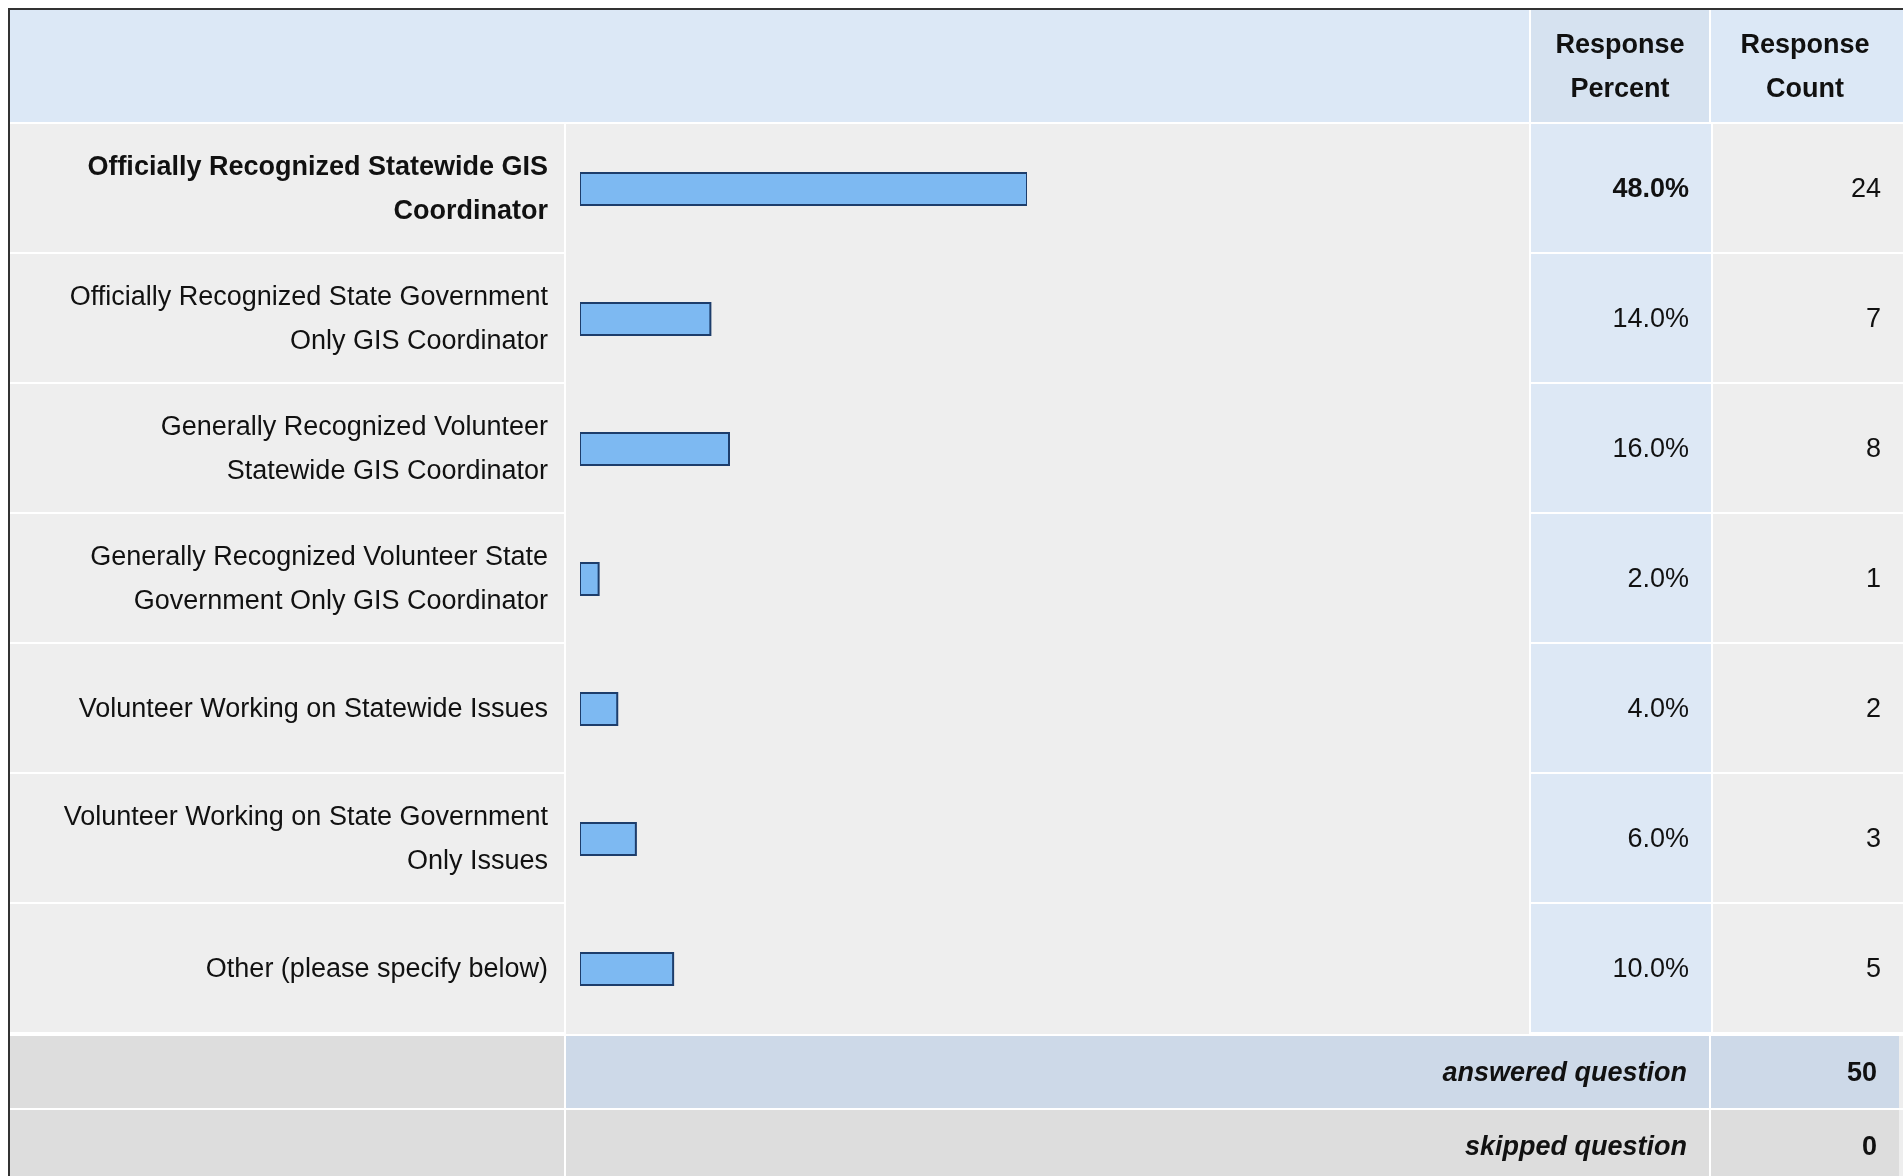 Image resolution: width=1903 pixels, height=1176 pixels. What do you see at coordinates (1136, 1072) in the screenshot?
I see `text: answered question` at bounding box center [1136, 1072].